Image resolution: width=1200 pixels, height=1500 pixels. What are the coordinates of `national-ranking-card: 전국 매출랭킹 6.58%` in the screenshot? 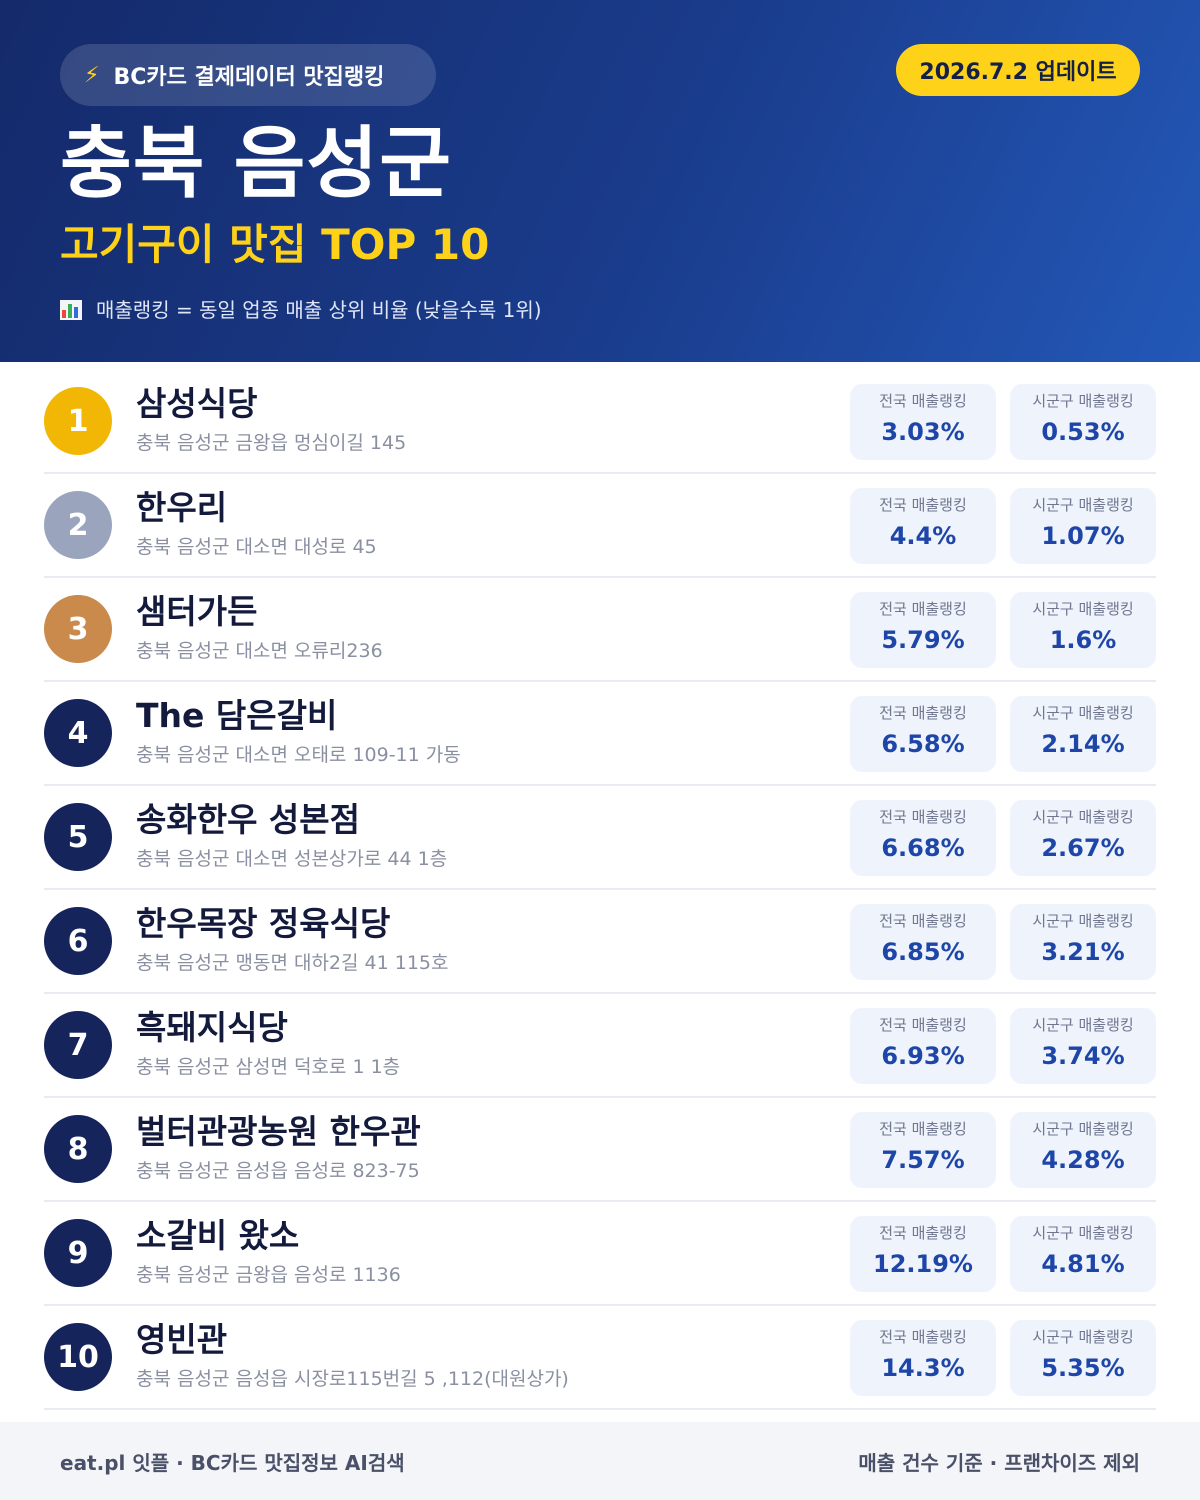 It's located at (923, 734).